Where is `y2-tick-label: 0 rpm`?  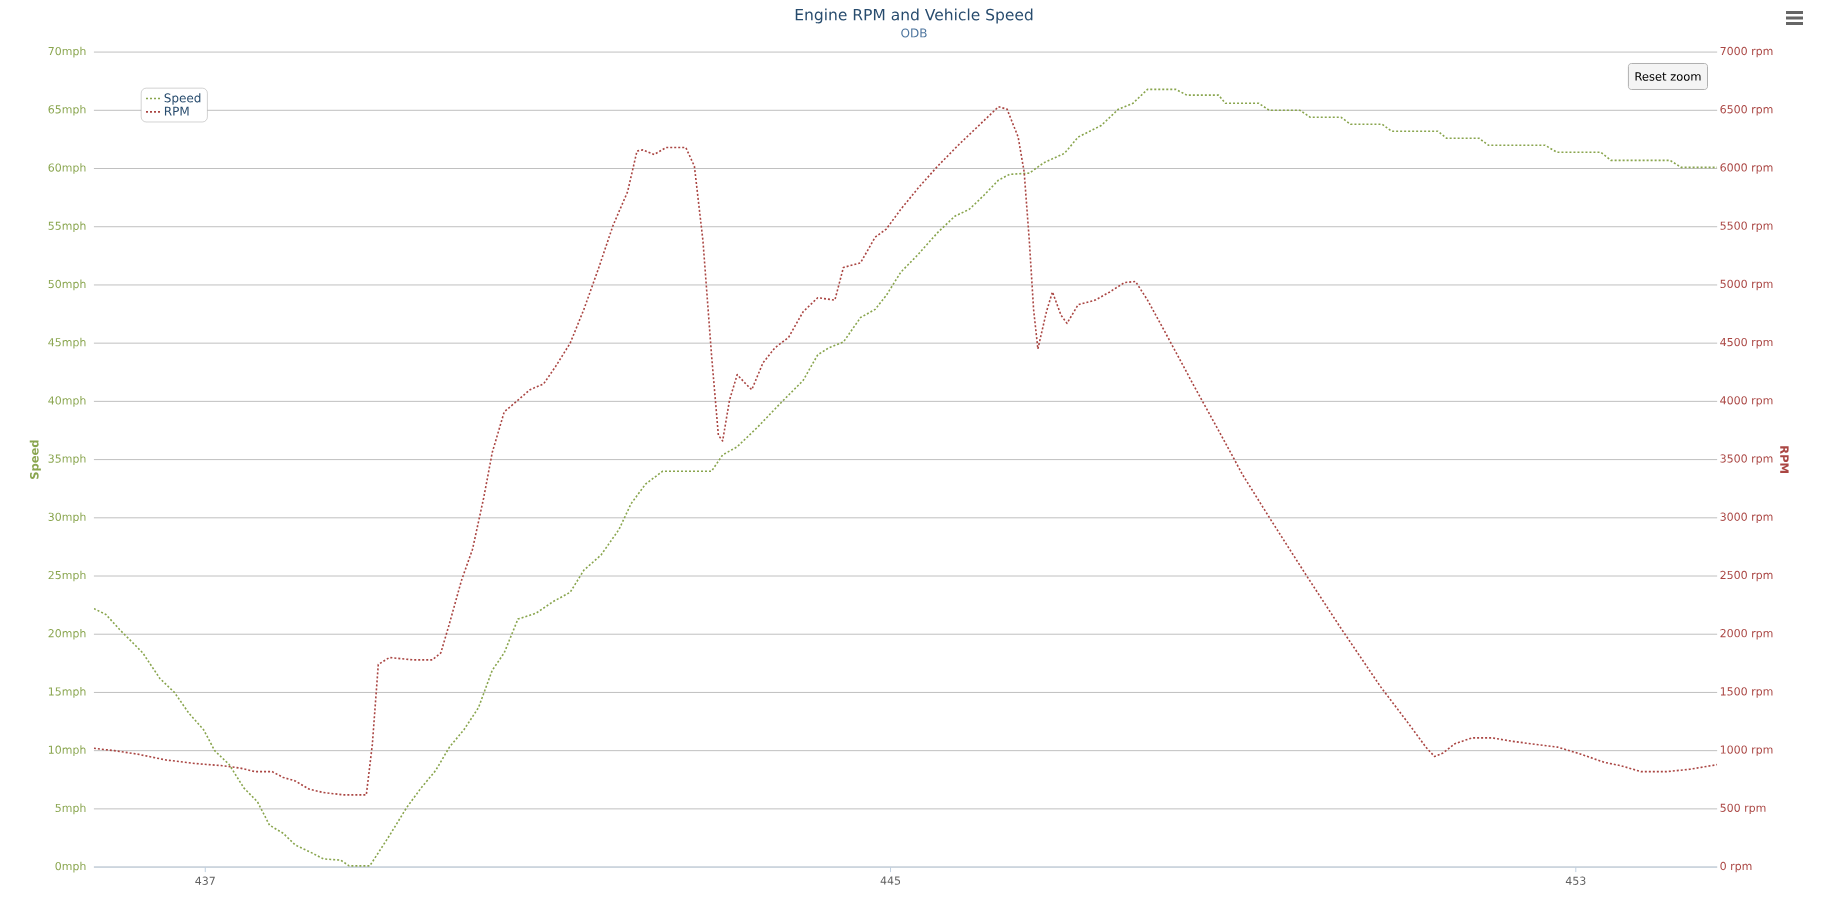 y2-tick-label: 0 rpm is located at coordinates (1736, 867).